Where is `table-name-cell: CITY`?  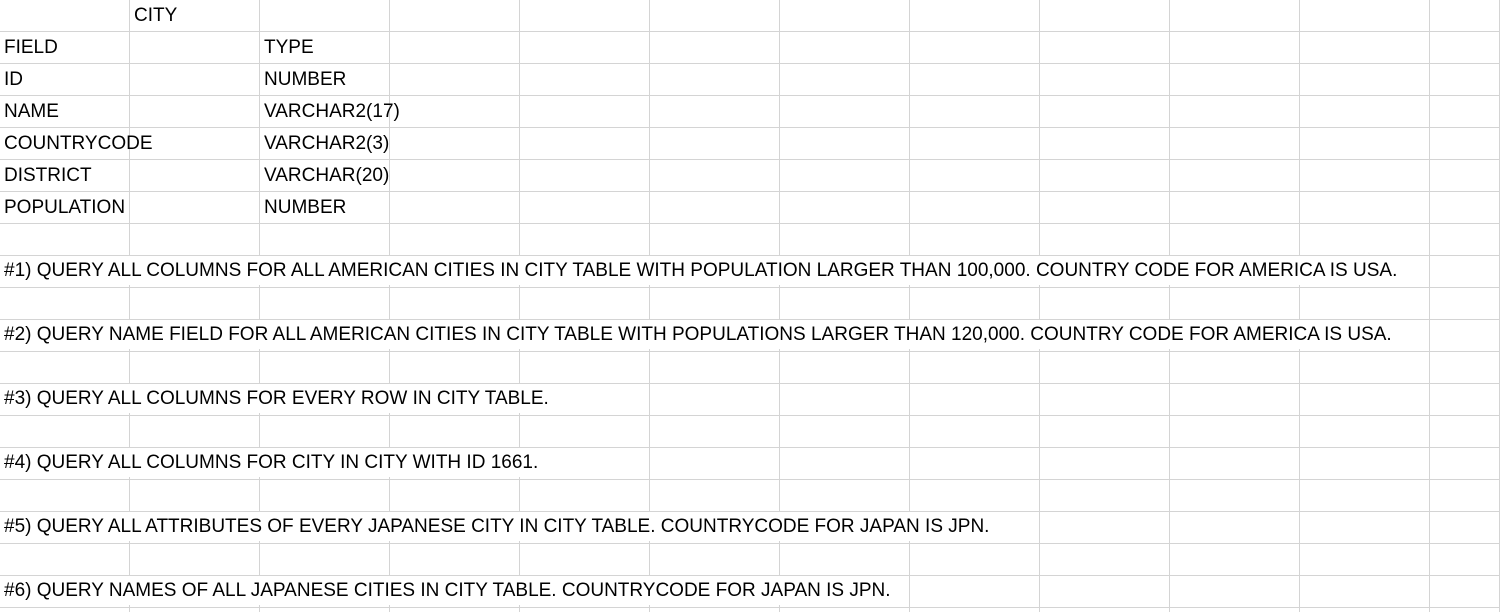 table-name-cell: CITY is located at coordinates (156, 15).